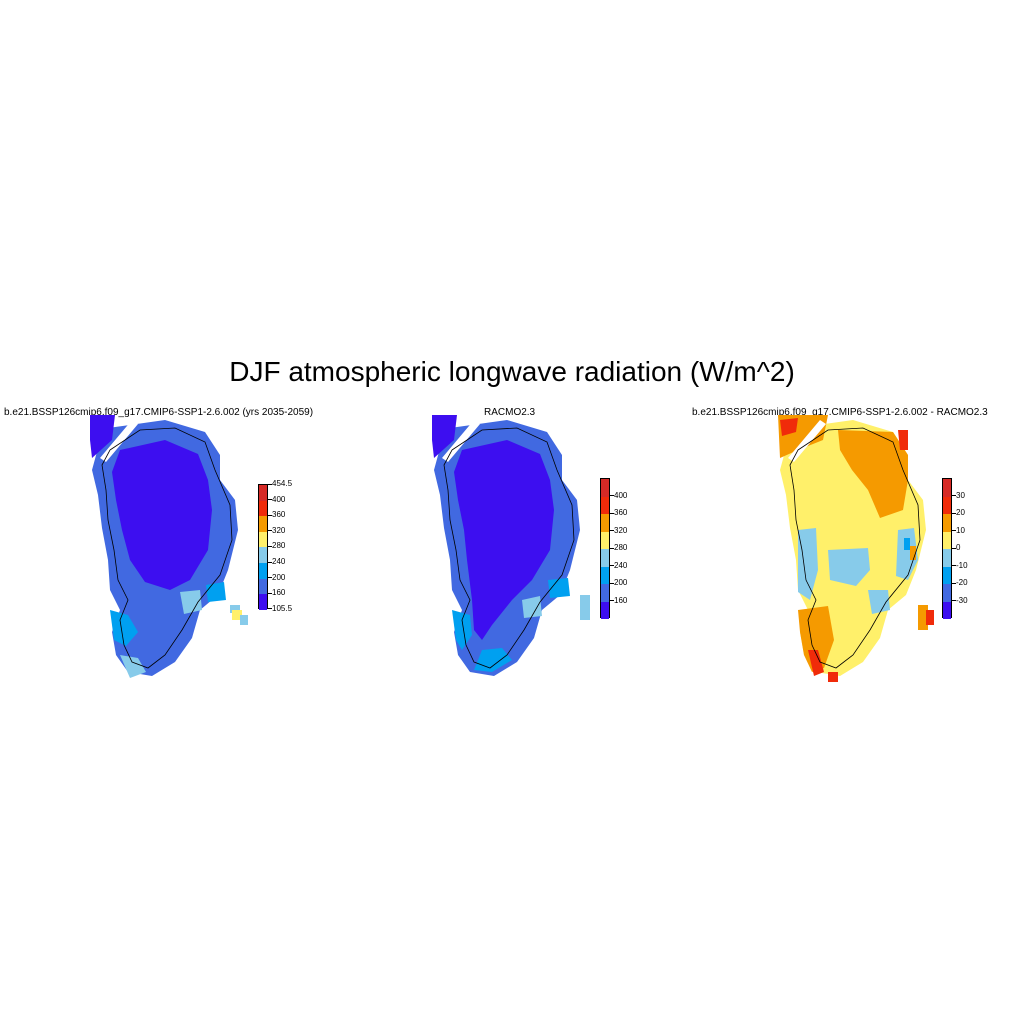 The height and width of the screenshot is (1024, 1024). Describe the element at coordinates (962, 582) in the screenshot. I see `colorbar-label: -20` at that location.